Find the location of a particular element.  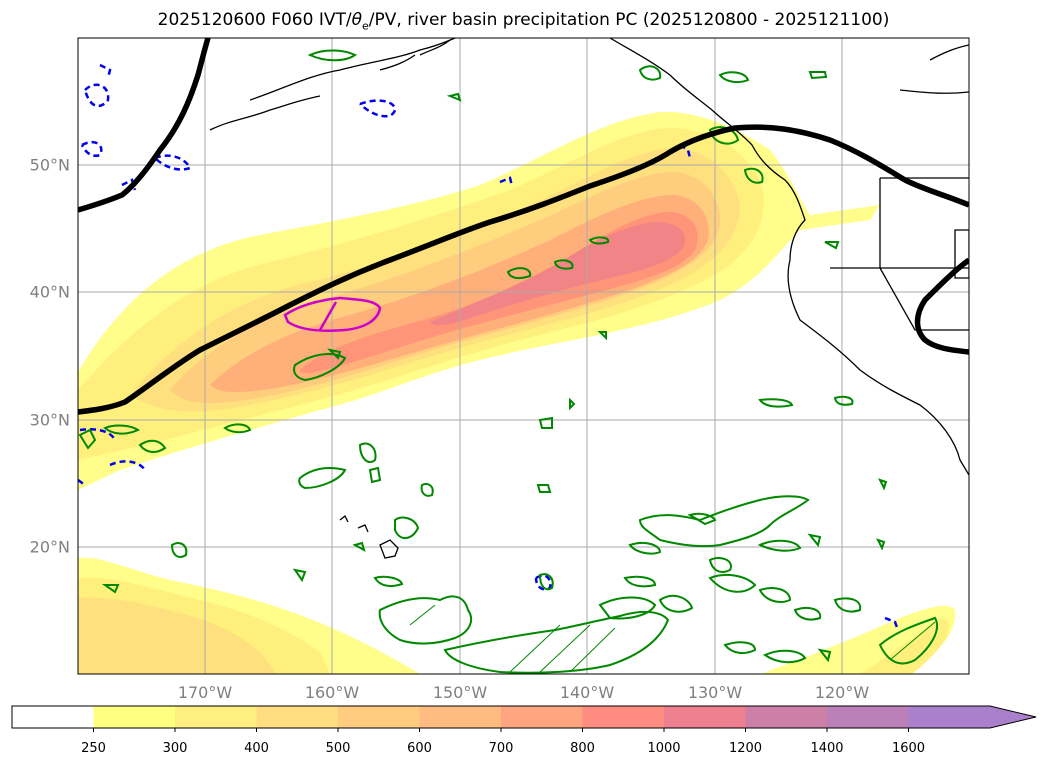

colorbar-tick-label: 400 is located at coordinates (256, 748).